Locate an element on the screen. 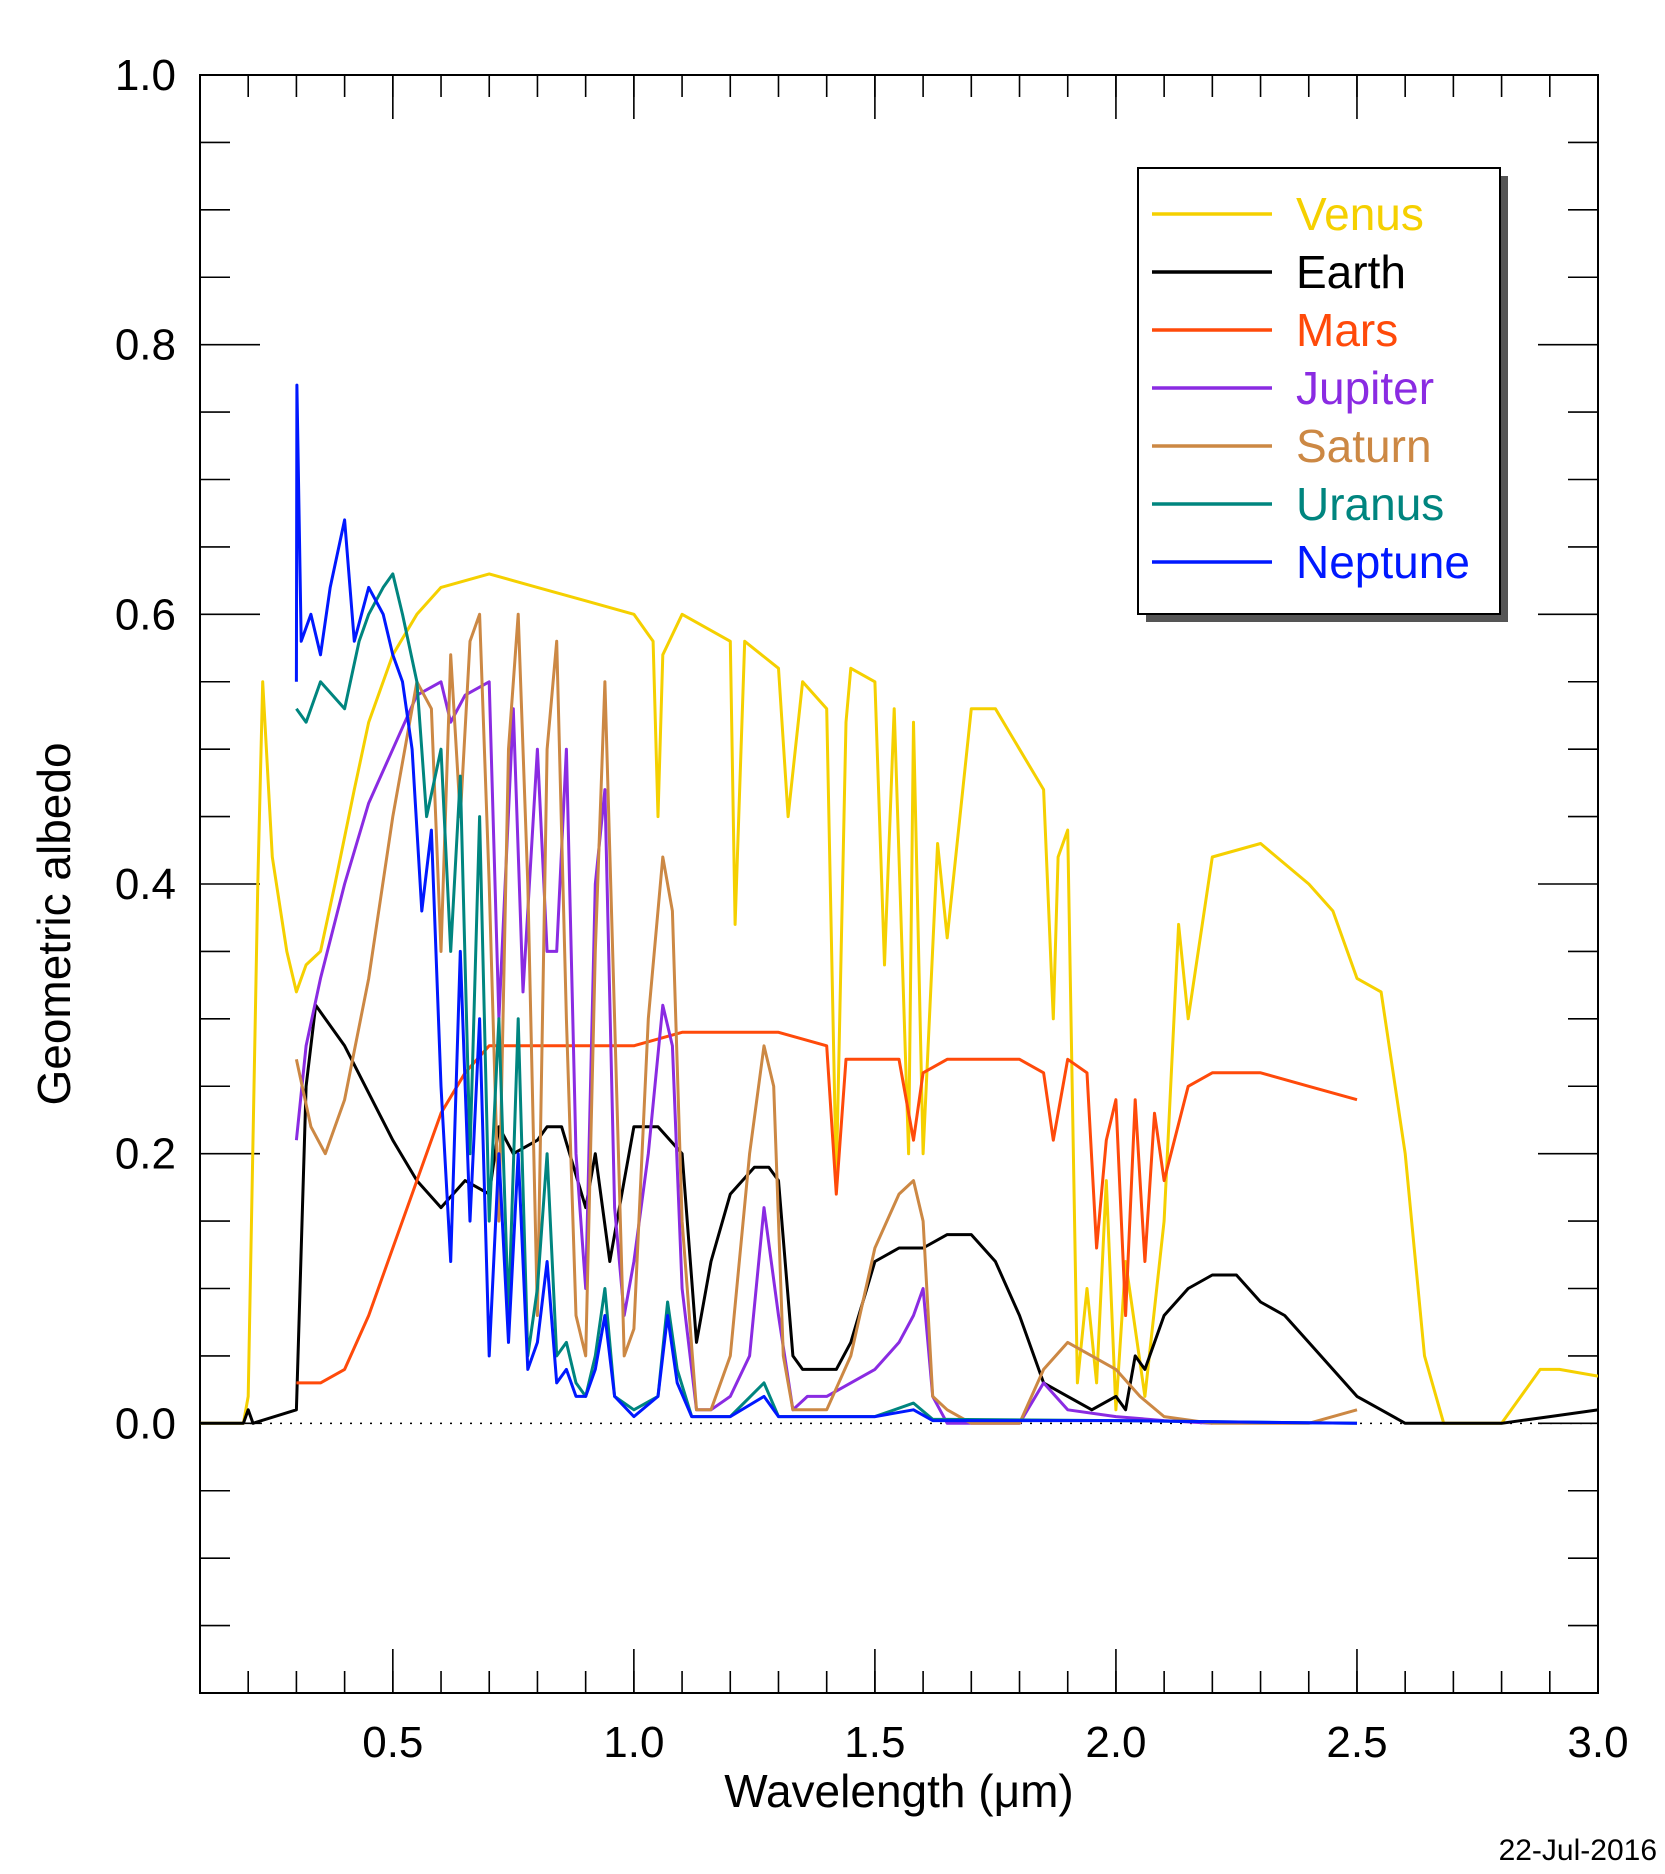  y-tick-label: 0.6 is located at coordinates (145, 614).